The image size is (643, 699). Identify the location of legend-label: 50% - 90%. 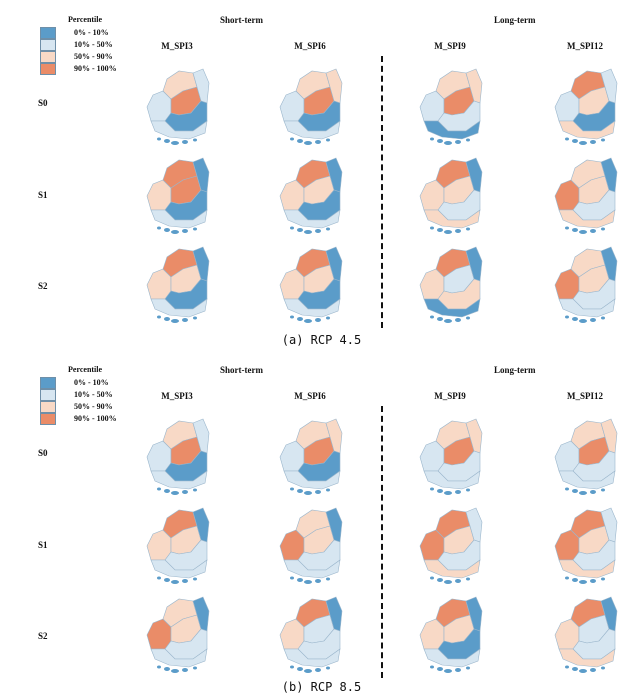
(93, 406).